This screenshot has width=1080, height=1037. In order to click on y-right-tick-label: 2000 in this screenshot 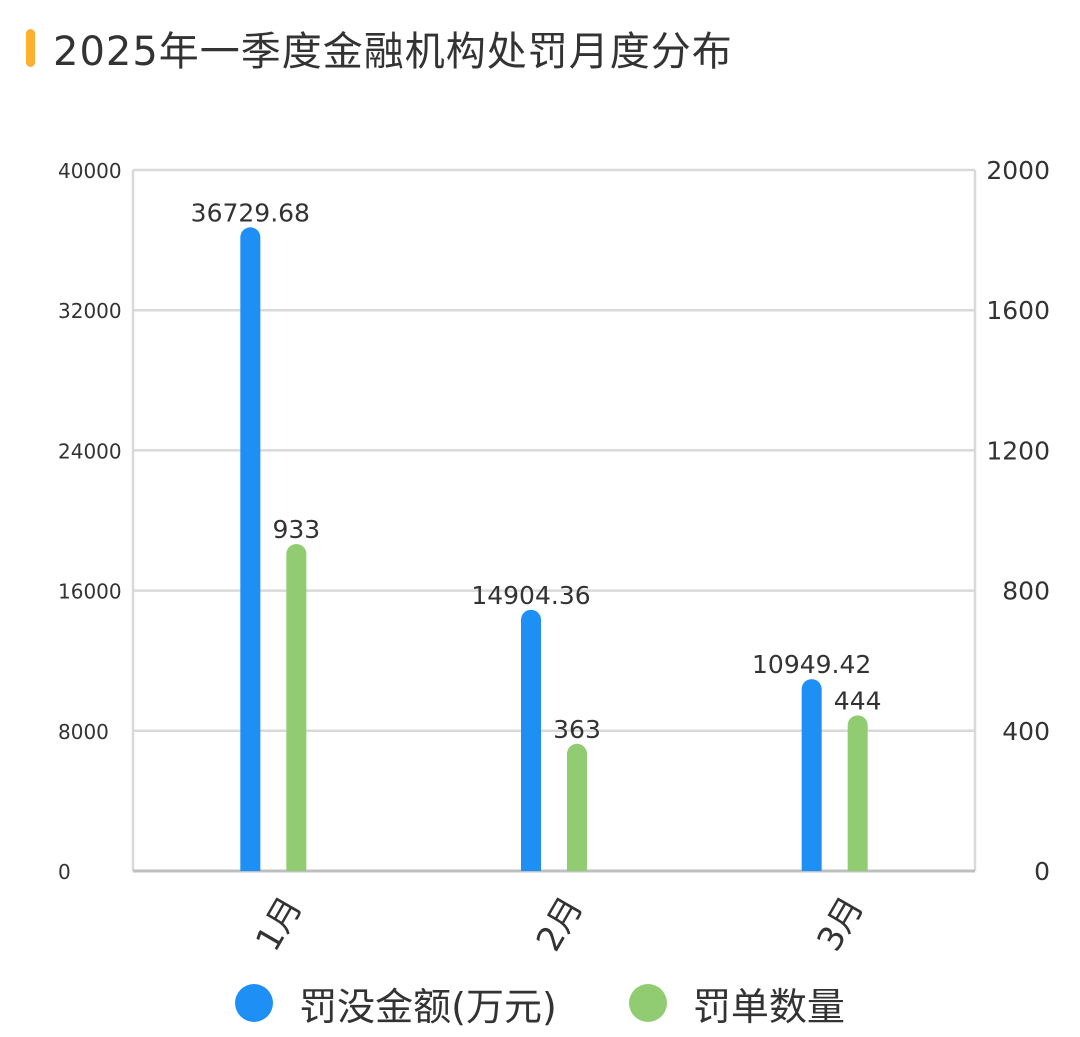, I will do `click(1018, 170)`.